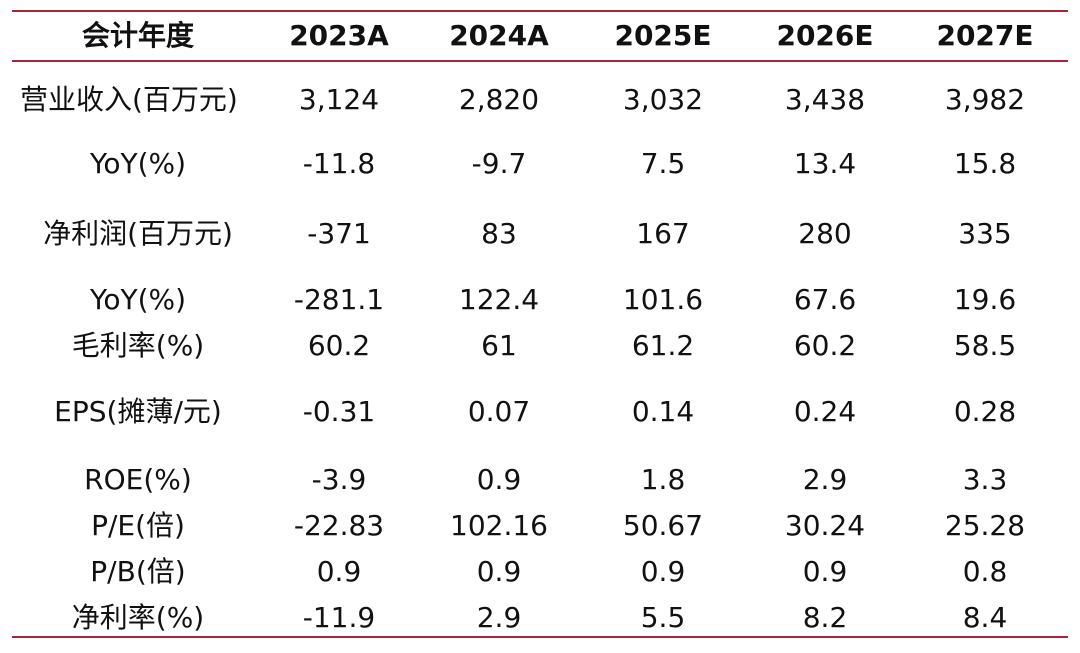 The image size is (1080, 653). What do you see at coordinates (129, 99) in the screenshot?
I see `row-label: 营业收入(百万元)` at bounding box center [129, 99].